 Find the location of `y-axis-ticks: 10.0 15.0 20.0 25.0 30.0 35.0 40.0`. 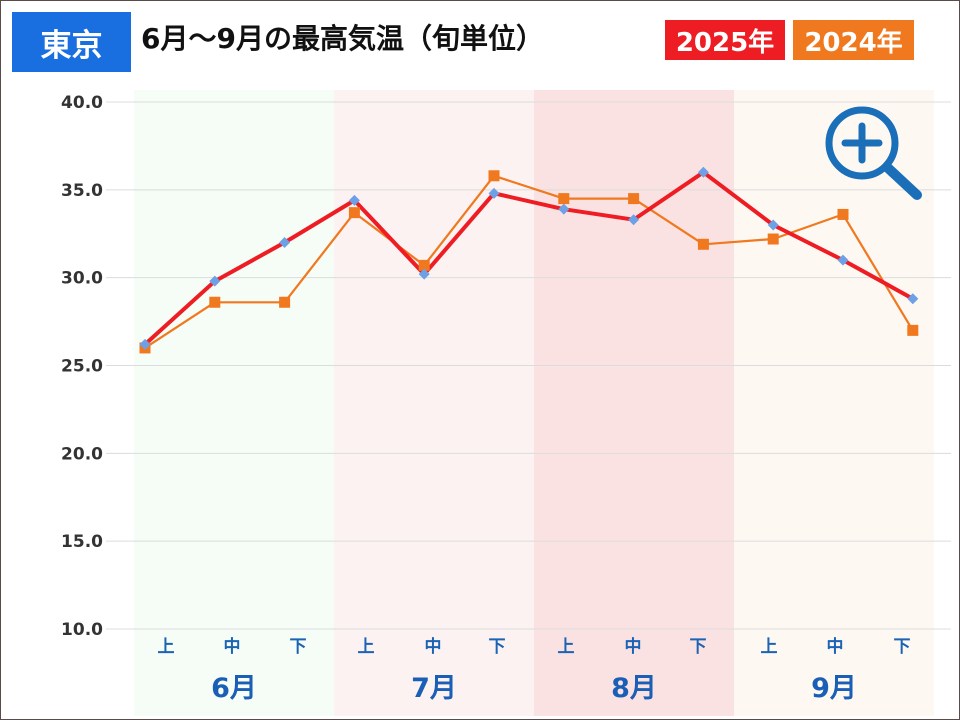

y-axis-ticks: 10.0 15.0 20.0 25.0 30.0 35.0 40.0 is located at coordinates (82, 366).